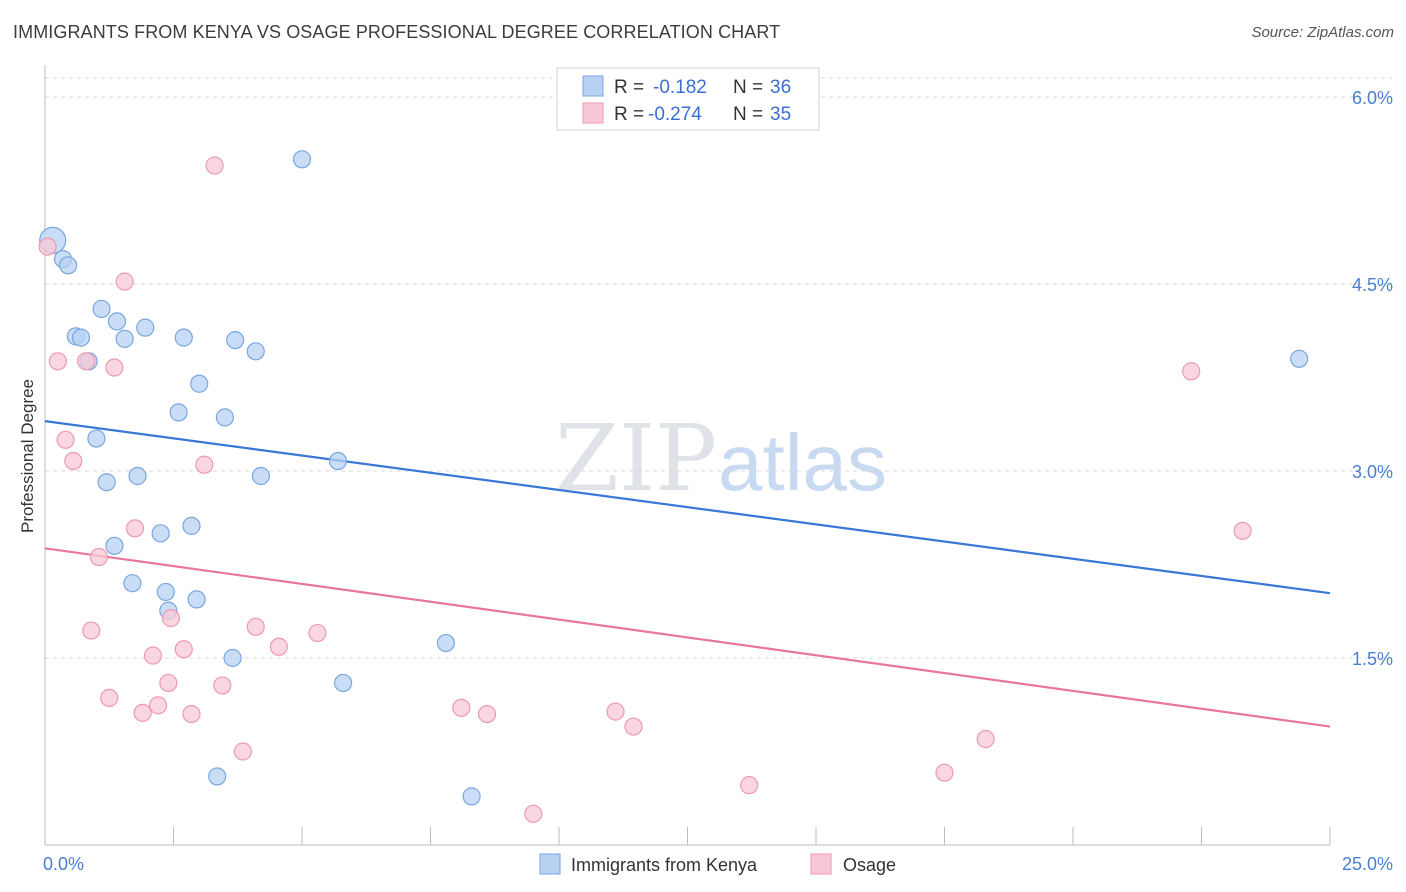 This screenshot has width=1406, height=892. Describe the element at coordinates (1372, 285) in the screenshot. I see `y-tick-label: 4.5%` at that location.